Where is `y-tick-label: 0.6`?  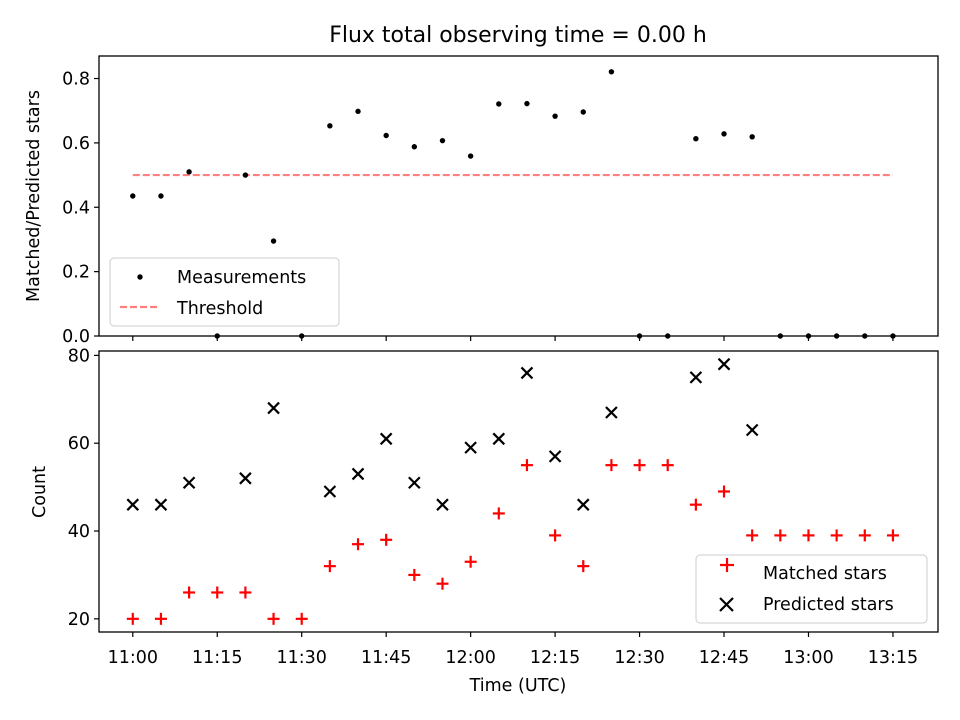 y-tick-label: 0.6 is located at coordinates (76, 144).